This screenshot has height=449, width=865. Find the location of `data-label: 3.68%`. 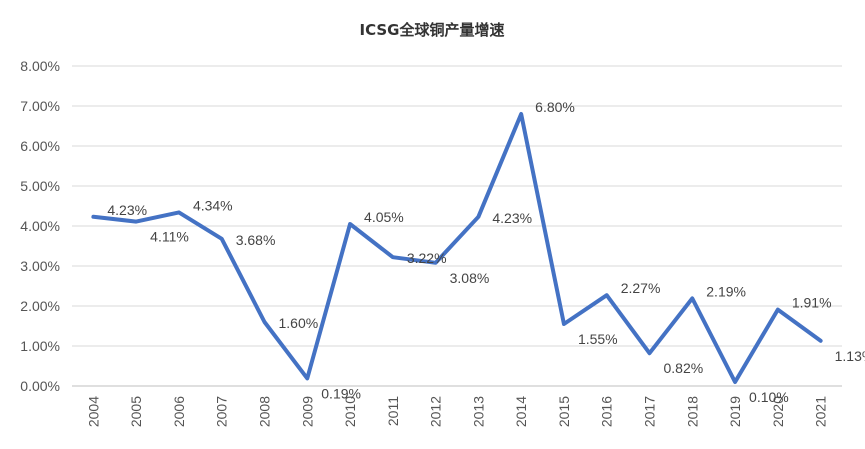

data-label: 3.68% is located at coordinates (256, 240).